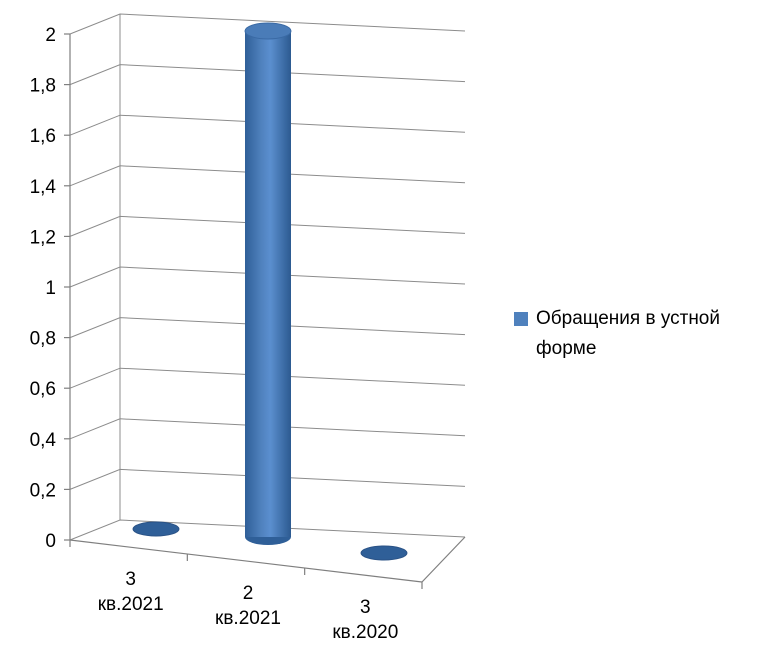 The height and width of the screenshot is (656, 774). I want to click on y-tick-label: 0,2, so click(43, 490).